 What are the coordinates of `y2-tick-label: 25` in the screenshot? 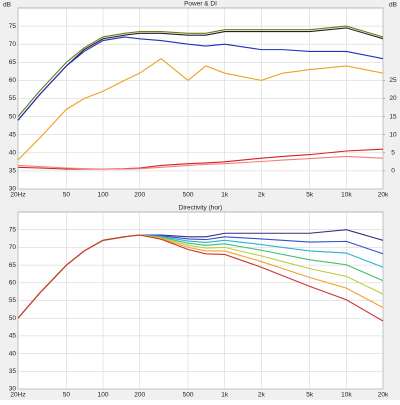 It's located at (393, 80).